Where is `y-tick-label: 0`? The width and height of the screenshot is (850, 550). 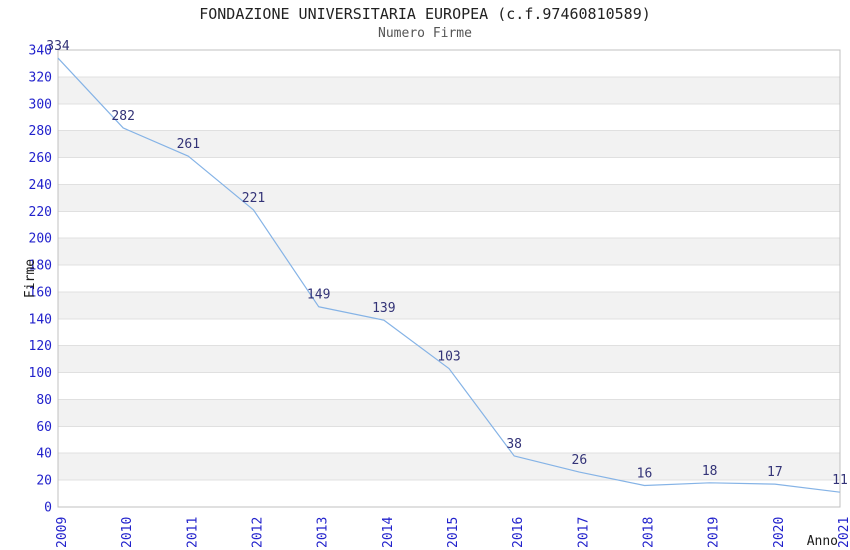
y-tick-label: 0 is located at coordinates (48, 508).